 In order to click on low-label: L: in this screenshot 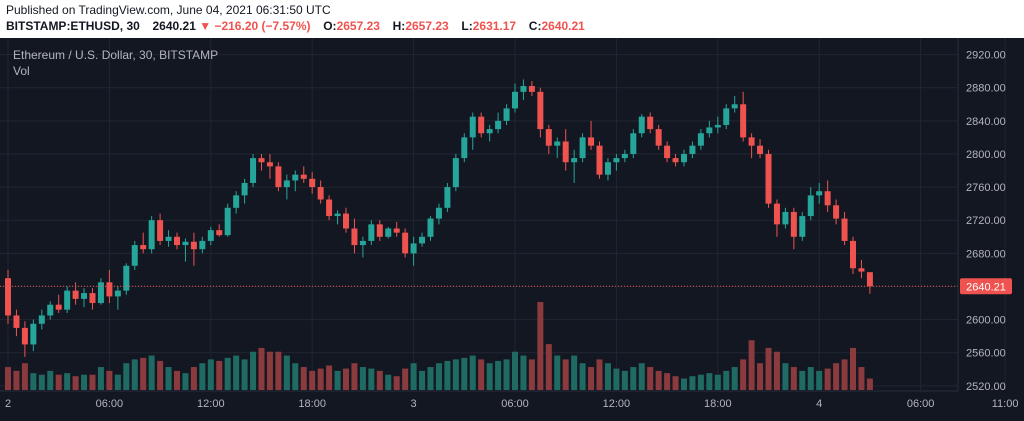, I will do `click(467, 26)`.